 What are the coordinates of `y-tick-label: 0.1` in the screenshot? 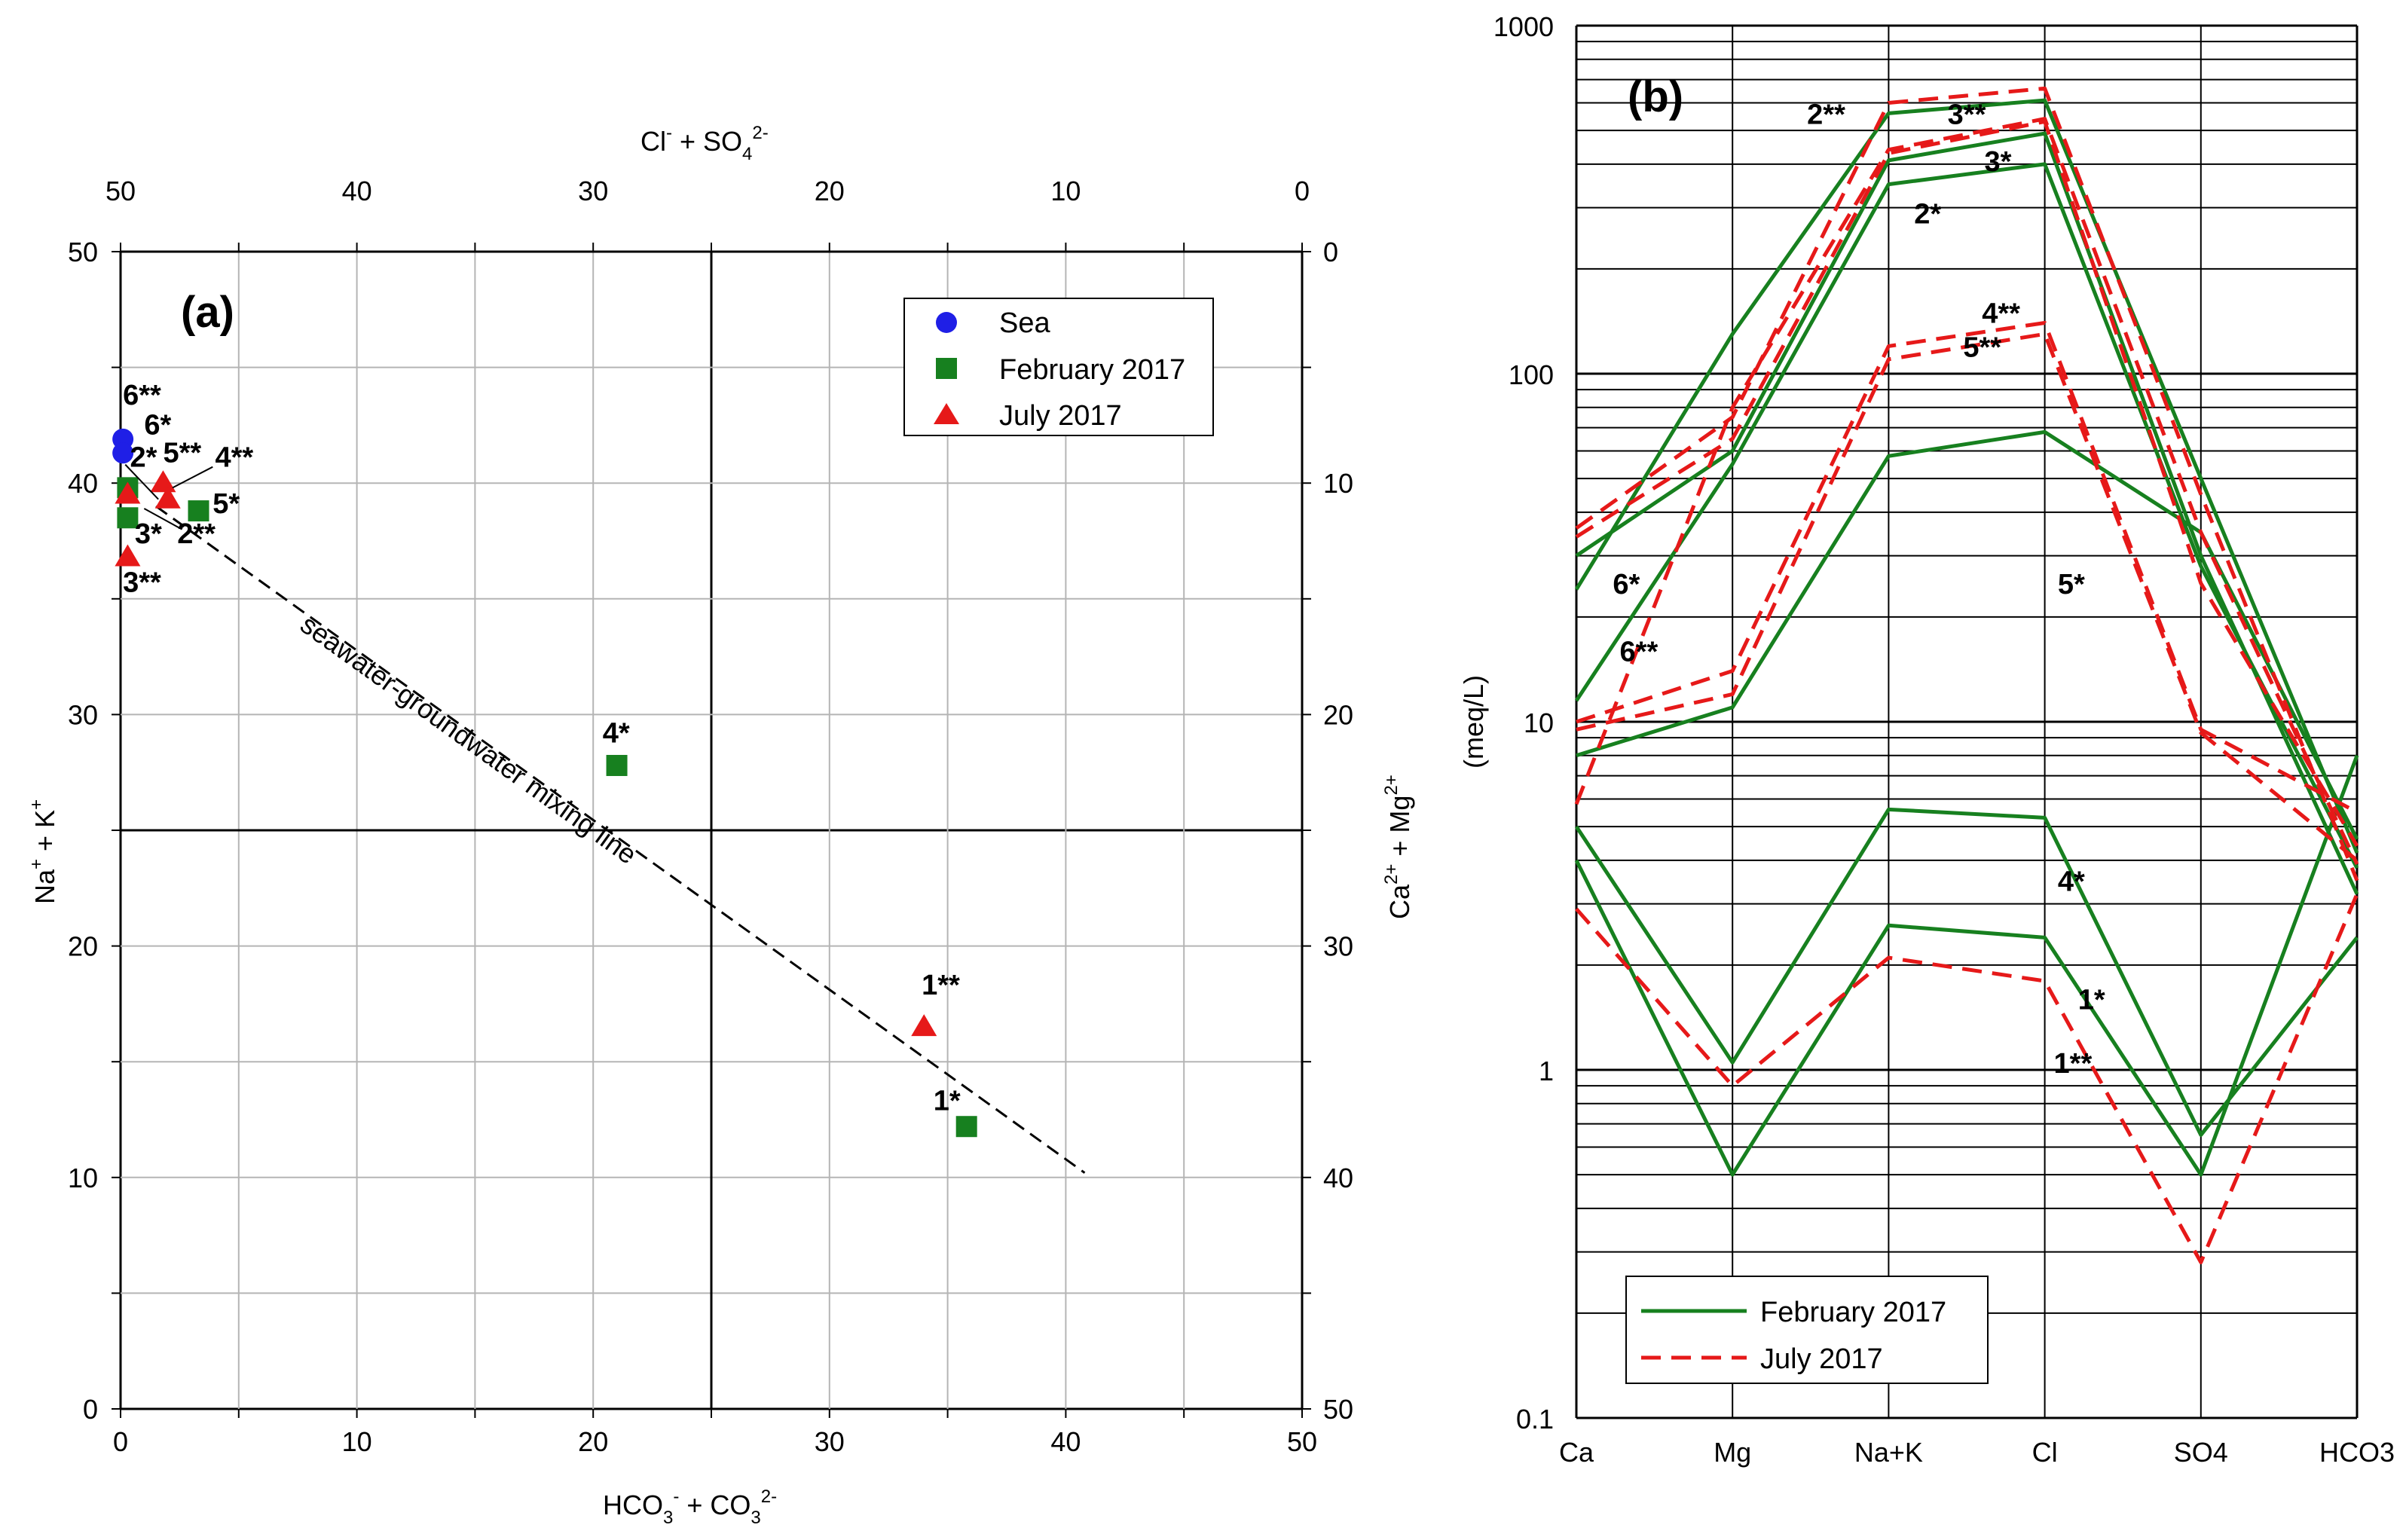 It's located at (1535, 1420).